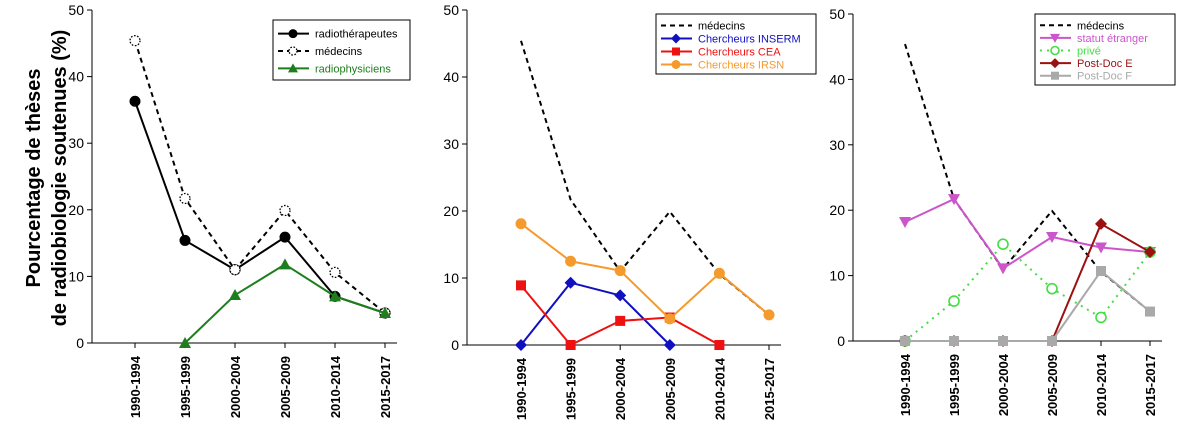 The image size is (1200, 427). What do you see at coordinates (954, 301) in the screenshot?
I see `data-point-prive` at bounding box center [954, 301].